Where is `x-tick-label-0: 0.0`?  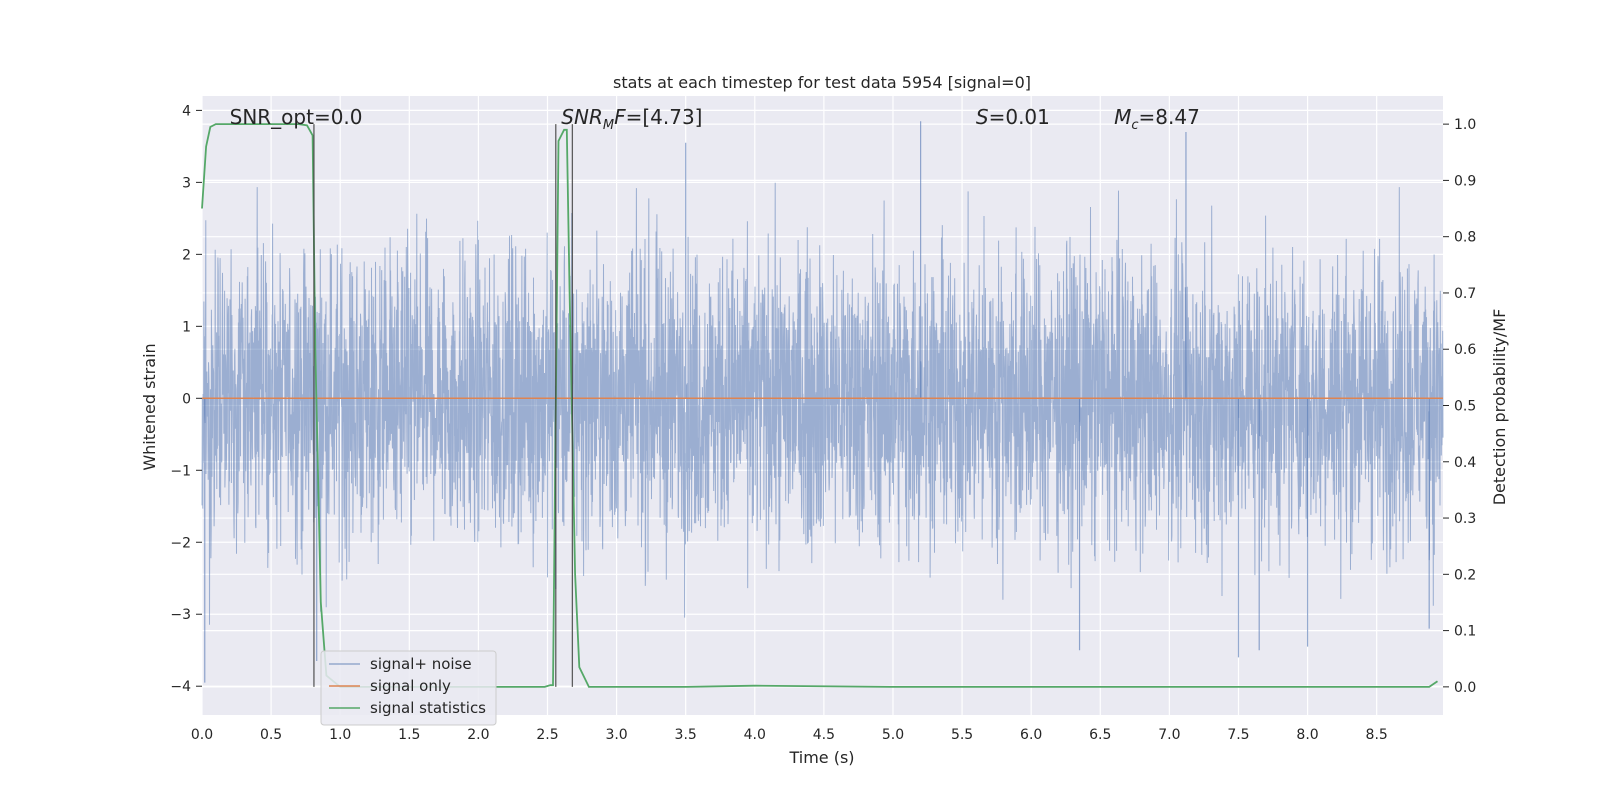 x-tick-label-0: 0.0 is located at coordinates (202, 735).